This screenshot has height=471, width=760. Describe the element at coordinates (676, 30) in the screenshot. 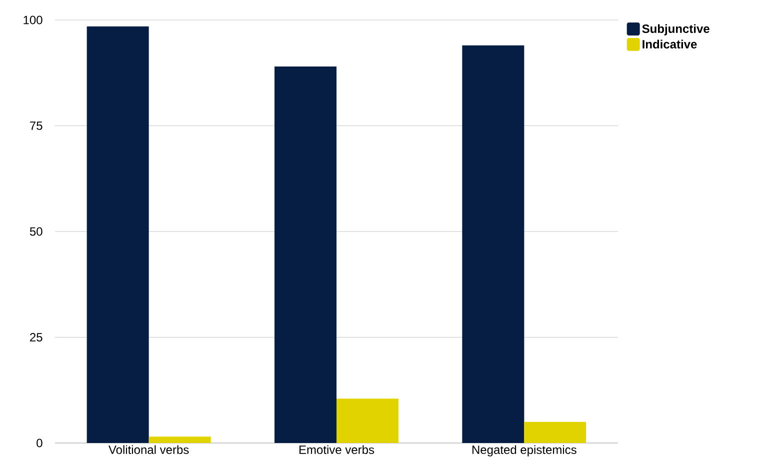

I see `legend-label: Subjunctive` at that location.